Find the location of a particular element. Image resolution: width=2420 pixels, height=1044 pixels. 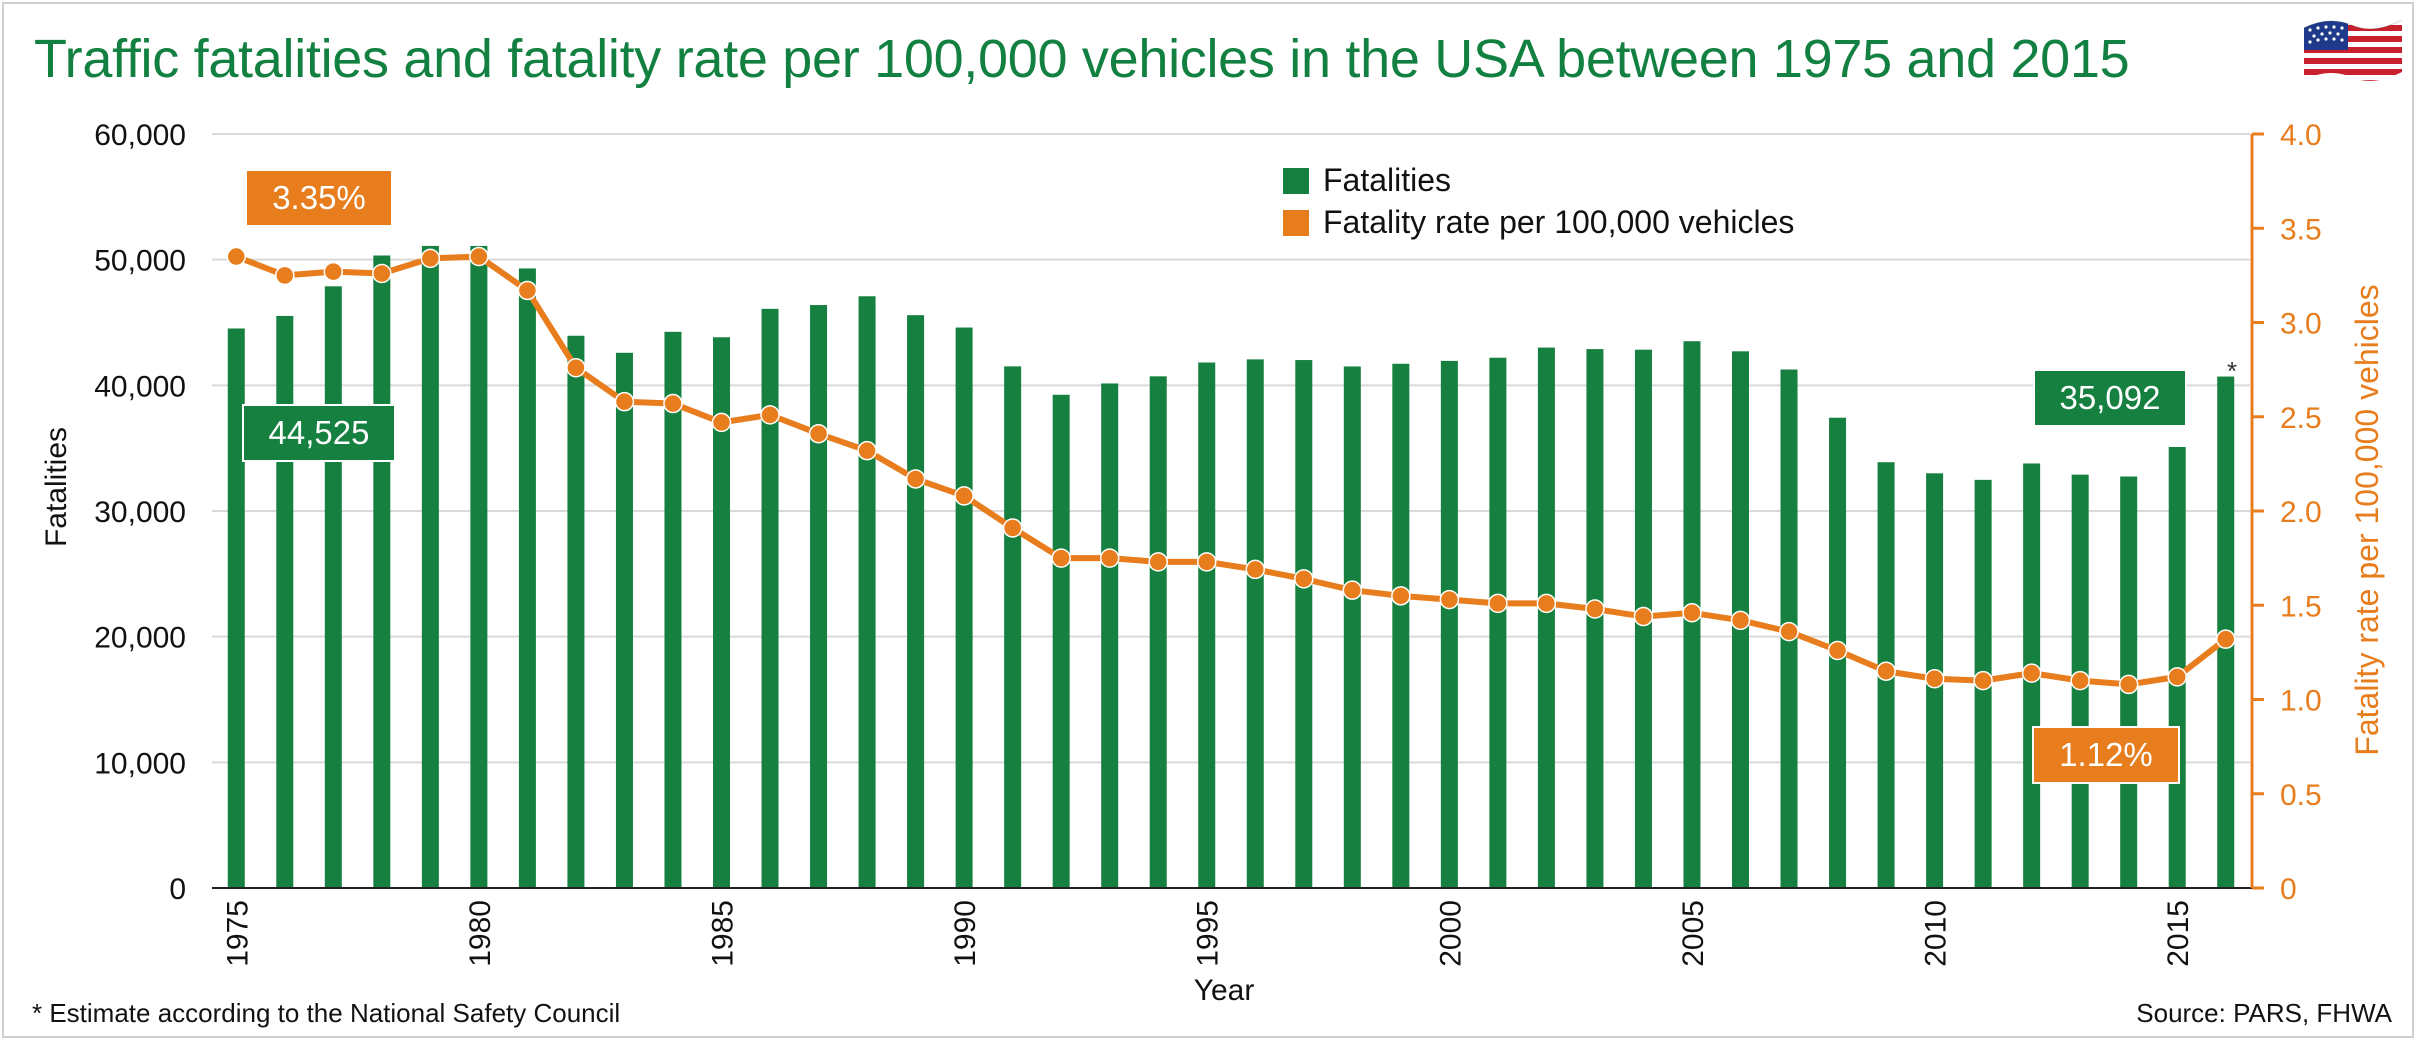

legend-label-fatalities: Fatalities is located at coordinates (1387, 180).